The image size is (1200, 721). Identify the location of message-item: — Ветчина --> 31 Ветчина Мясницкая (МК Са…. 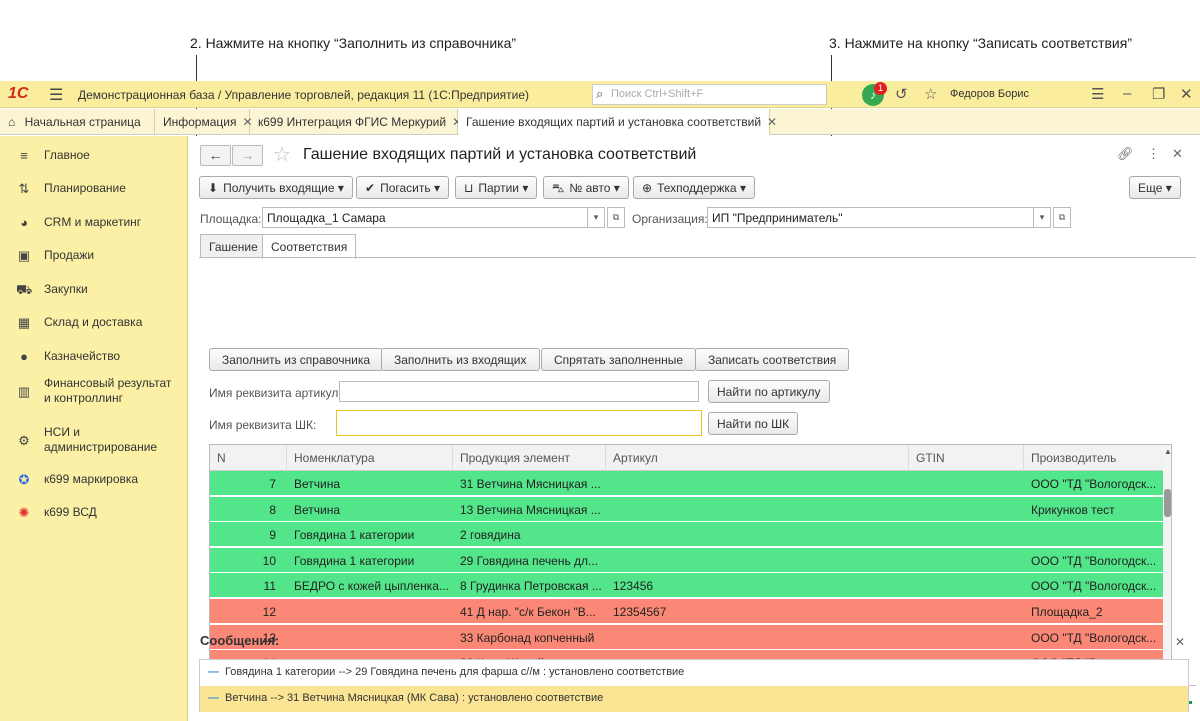
(694, 699).